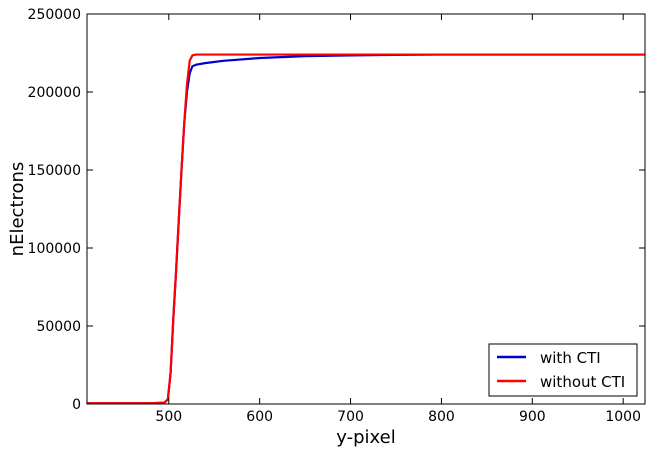  I want to click on legend-box, so click(563, 370).